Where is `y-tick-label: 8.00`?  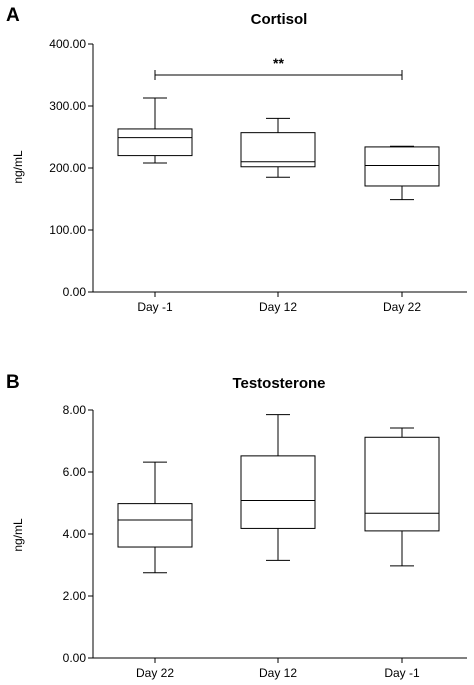 y-tick-label: 8.00 is located at coordinates (75, 410).